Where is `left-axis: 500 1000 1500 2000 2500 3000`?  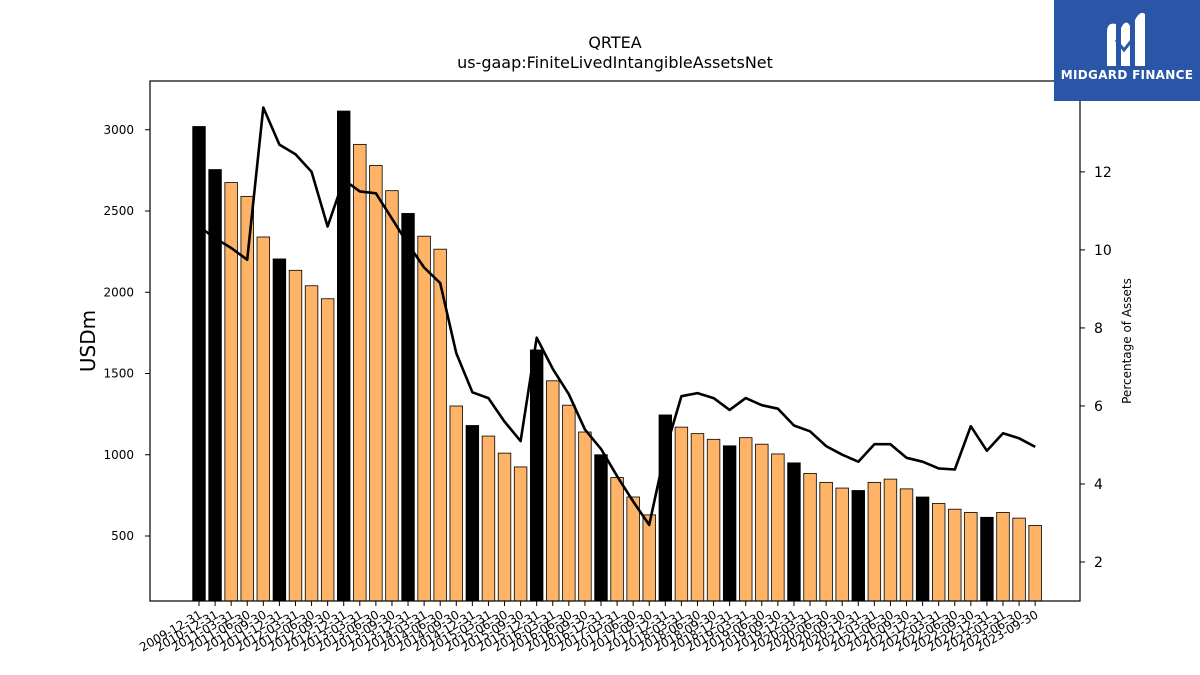 left-axis: 500 1000 1500 2000 2500 3000 is located at coordinates (126, 333).